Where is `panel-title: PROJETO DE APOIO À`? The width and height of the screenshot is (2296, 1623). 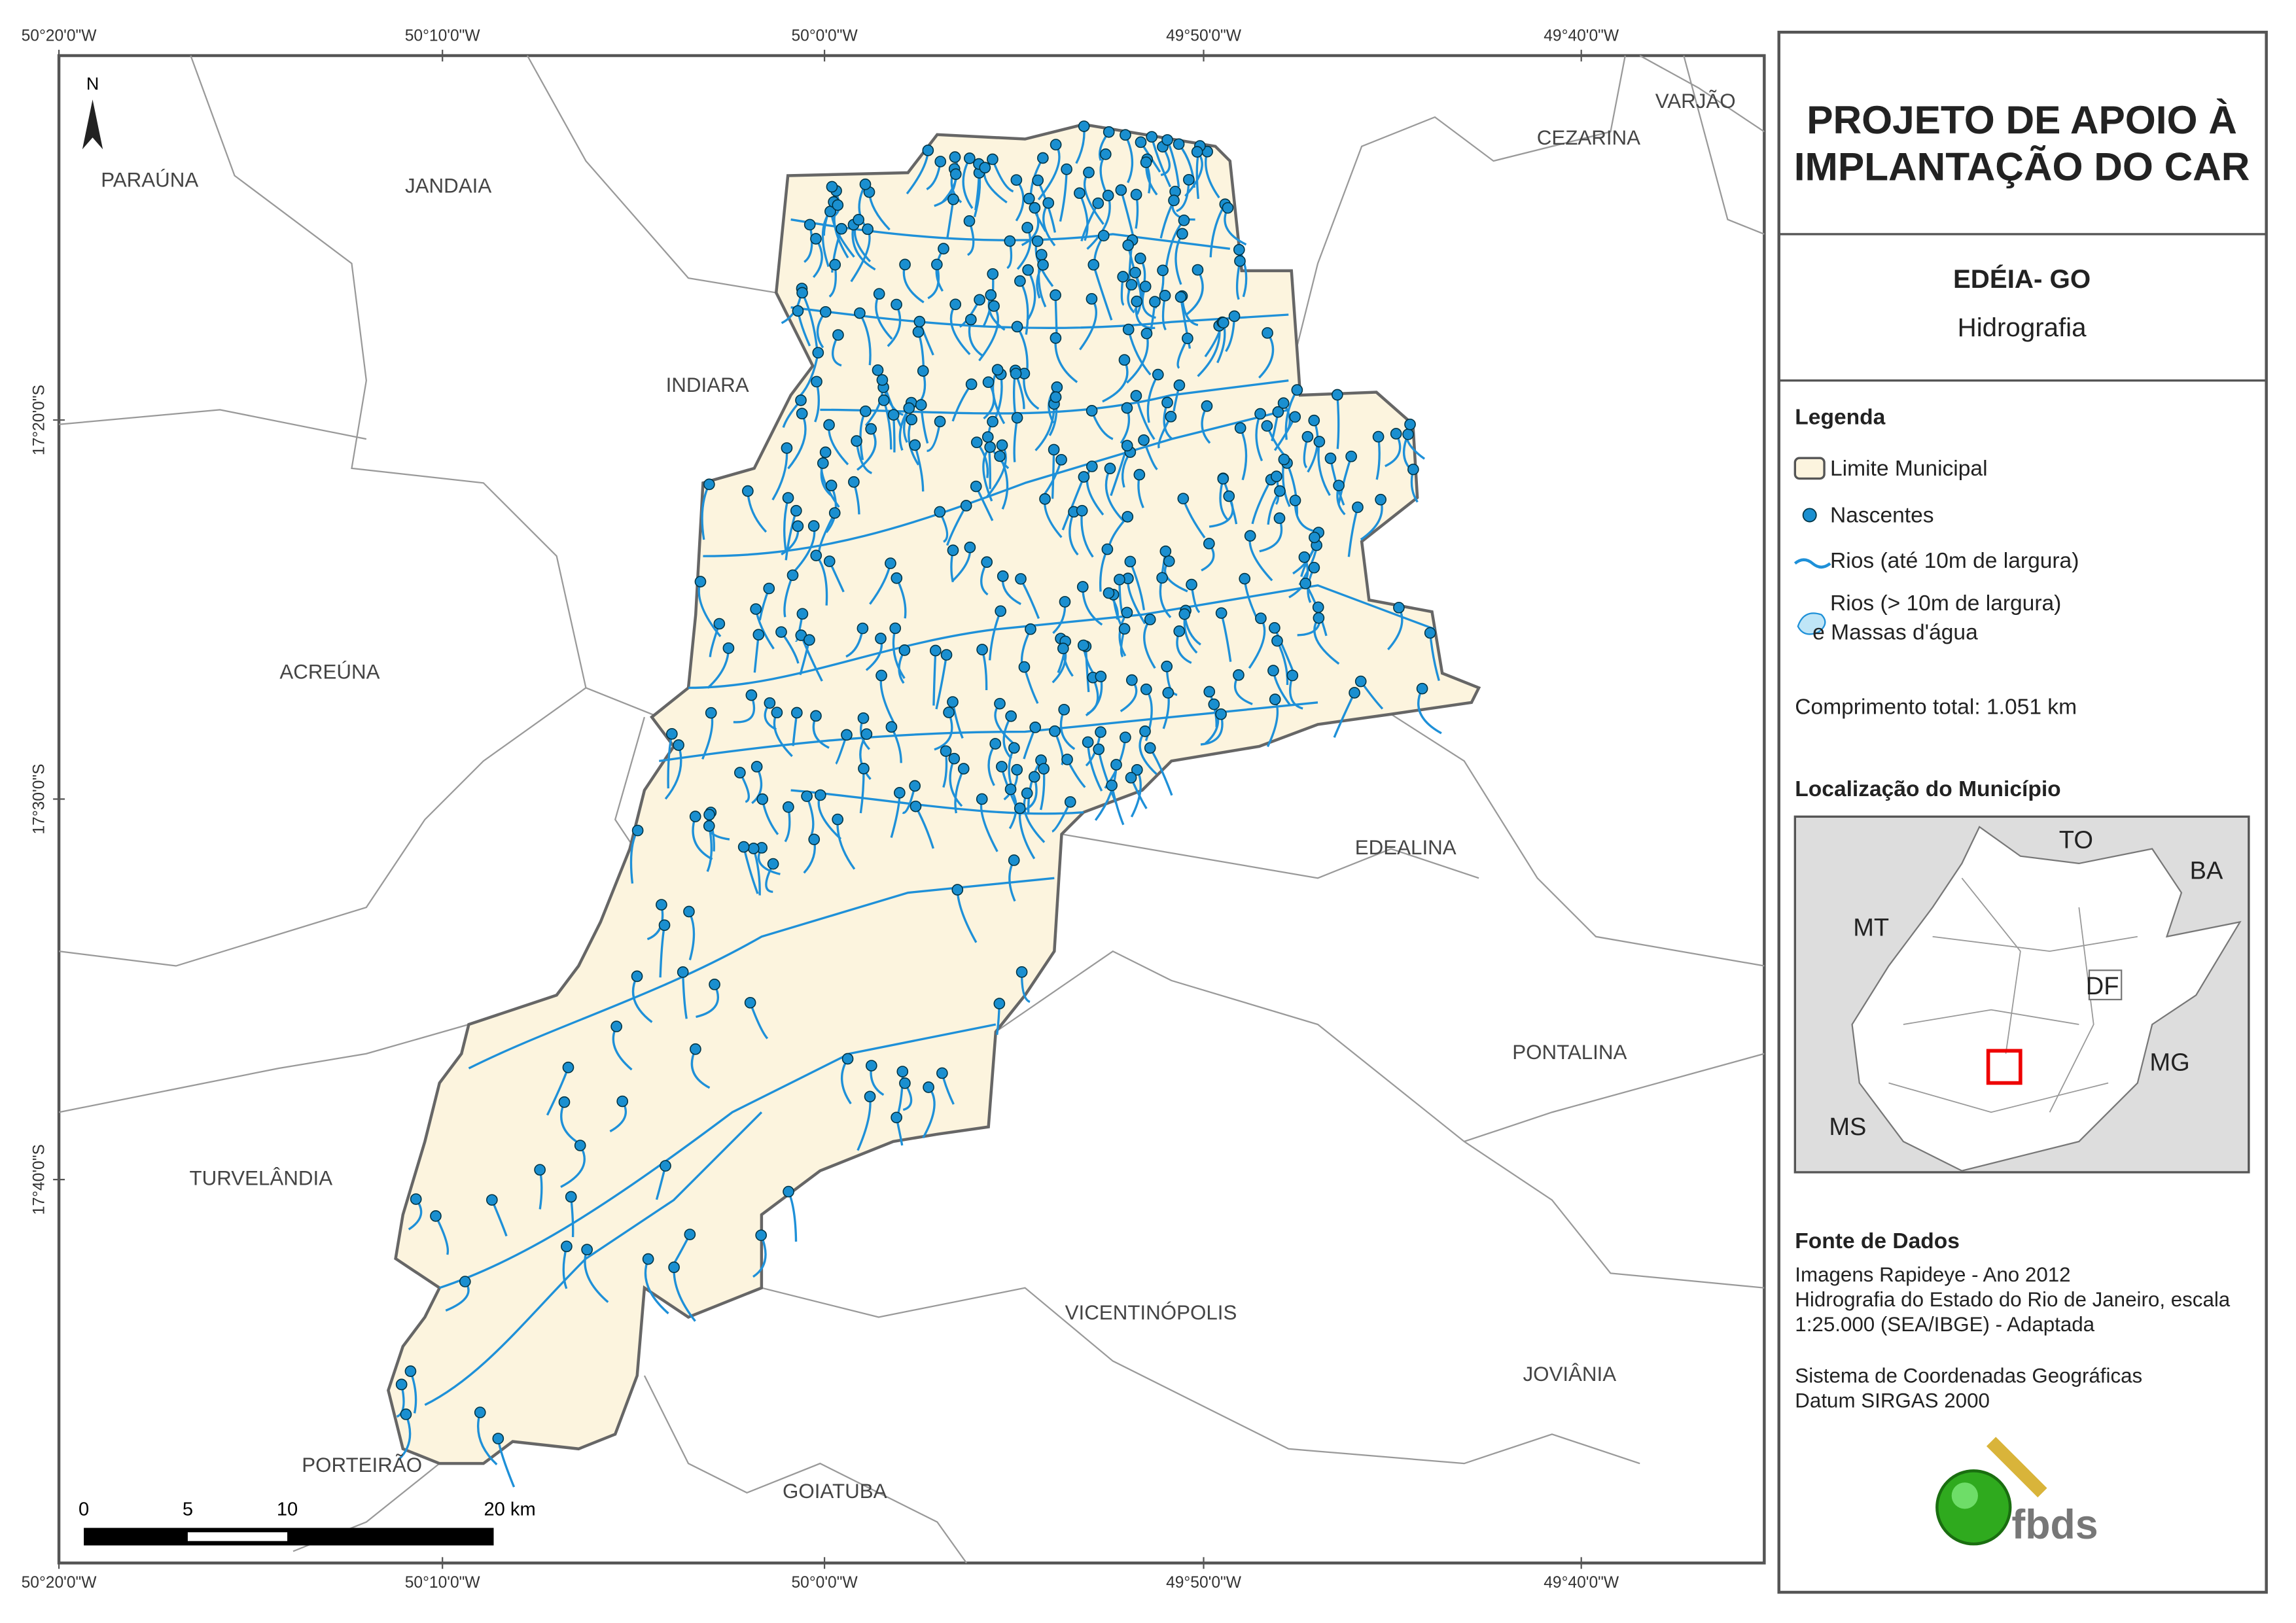
panel-title: PROJETO DE APOIO À is located at coordinates (2022, 120).